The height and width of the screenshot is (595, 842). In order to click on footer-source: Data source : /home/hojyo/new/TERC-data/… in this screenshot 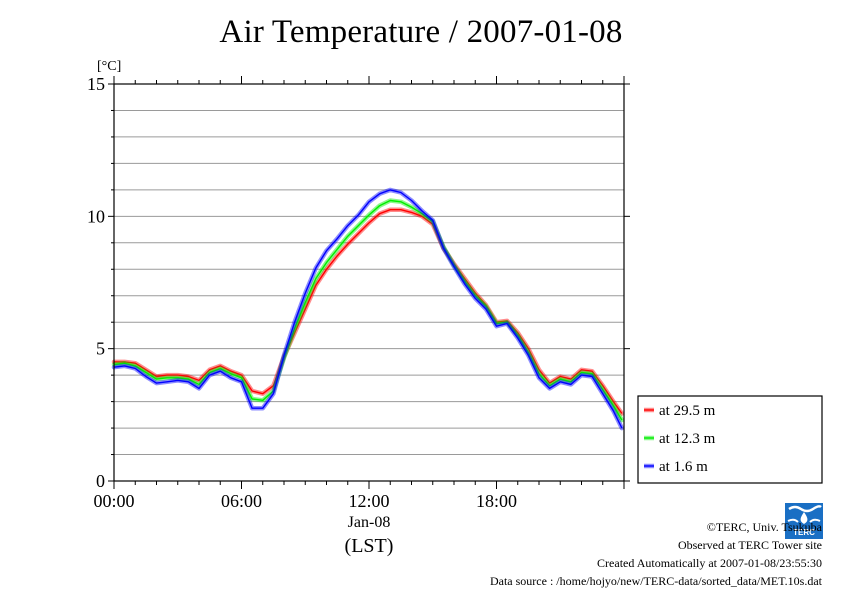, I will do `click(655, 581)`.